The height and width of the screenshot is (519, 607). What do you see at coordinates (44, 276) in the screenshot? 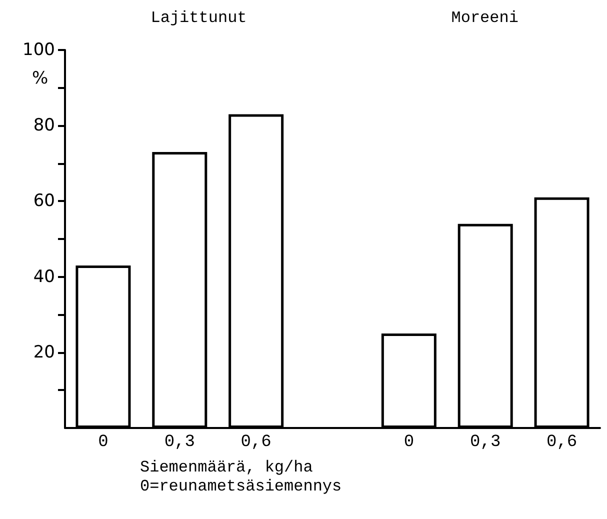
I see `y-tick-label: 40` at bounding box center [44, 276].